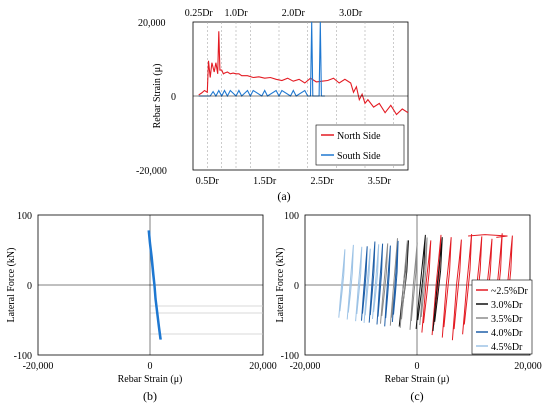  Describe the element at coordinates (29, 286) in the screenshot. I see `b-ytick-zero: 0` at that location.